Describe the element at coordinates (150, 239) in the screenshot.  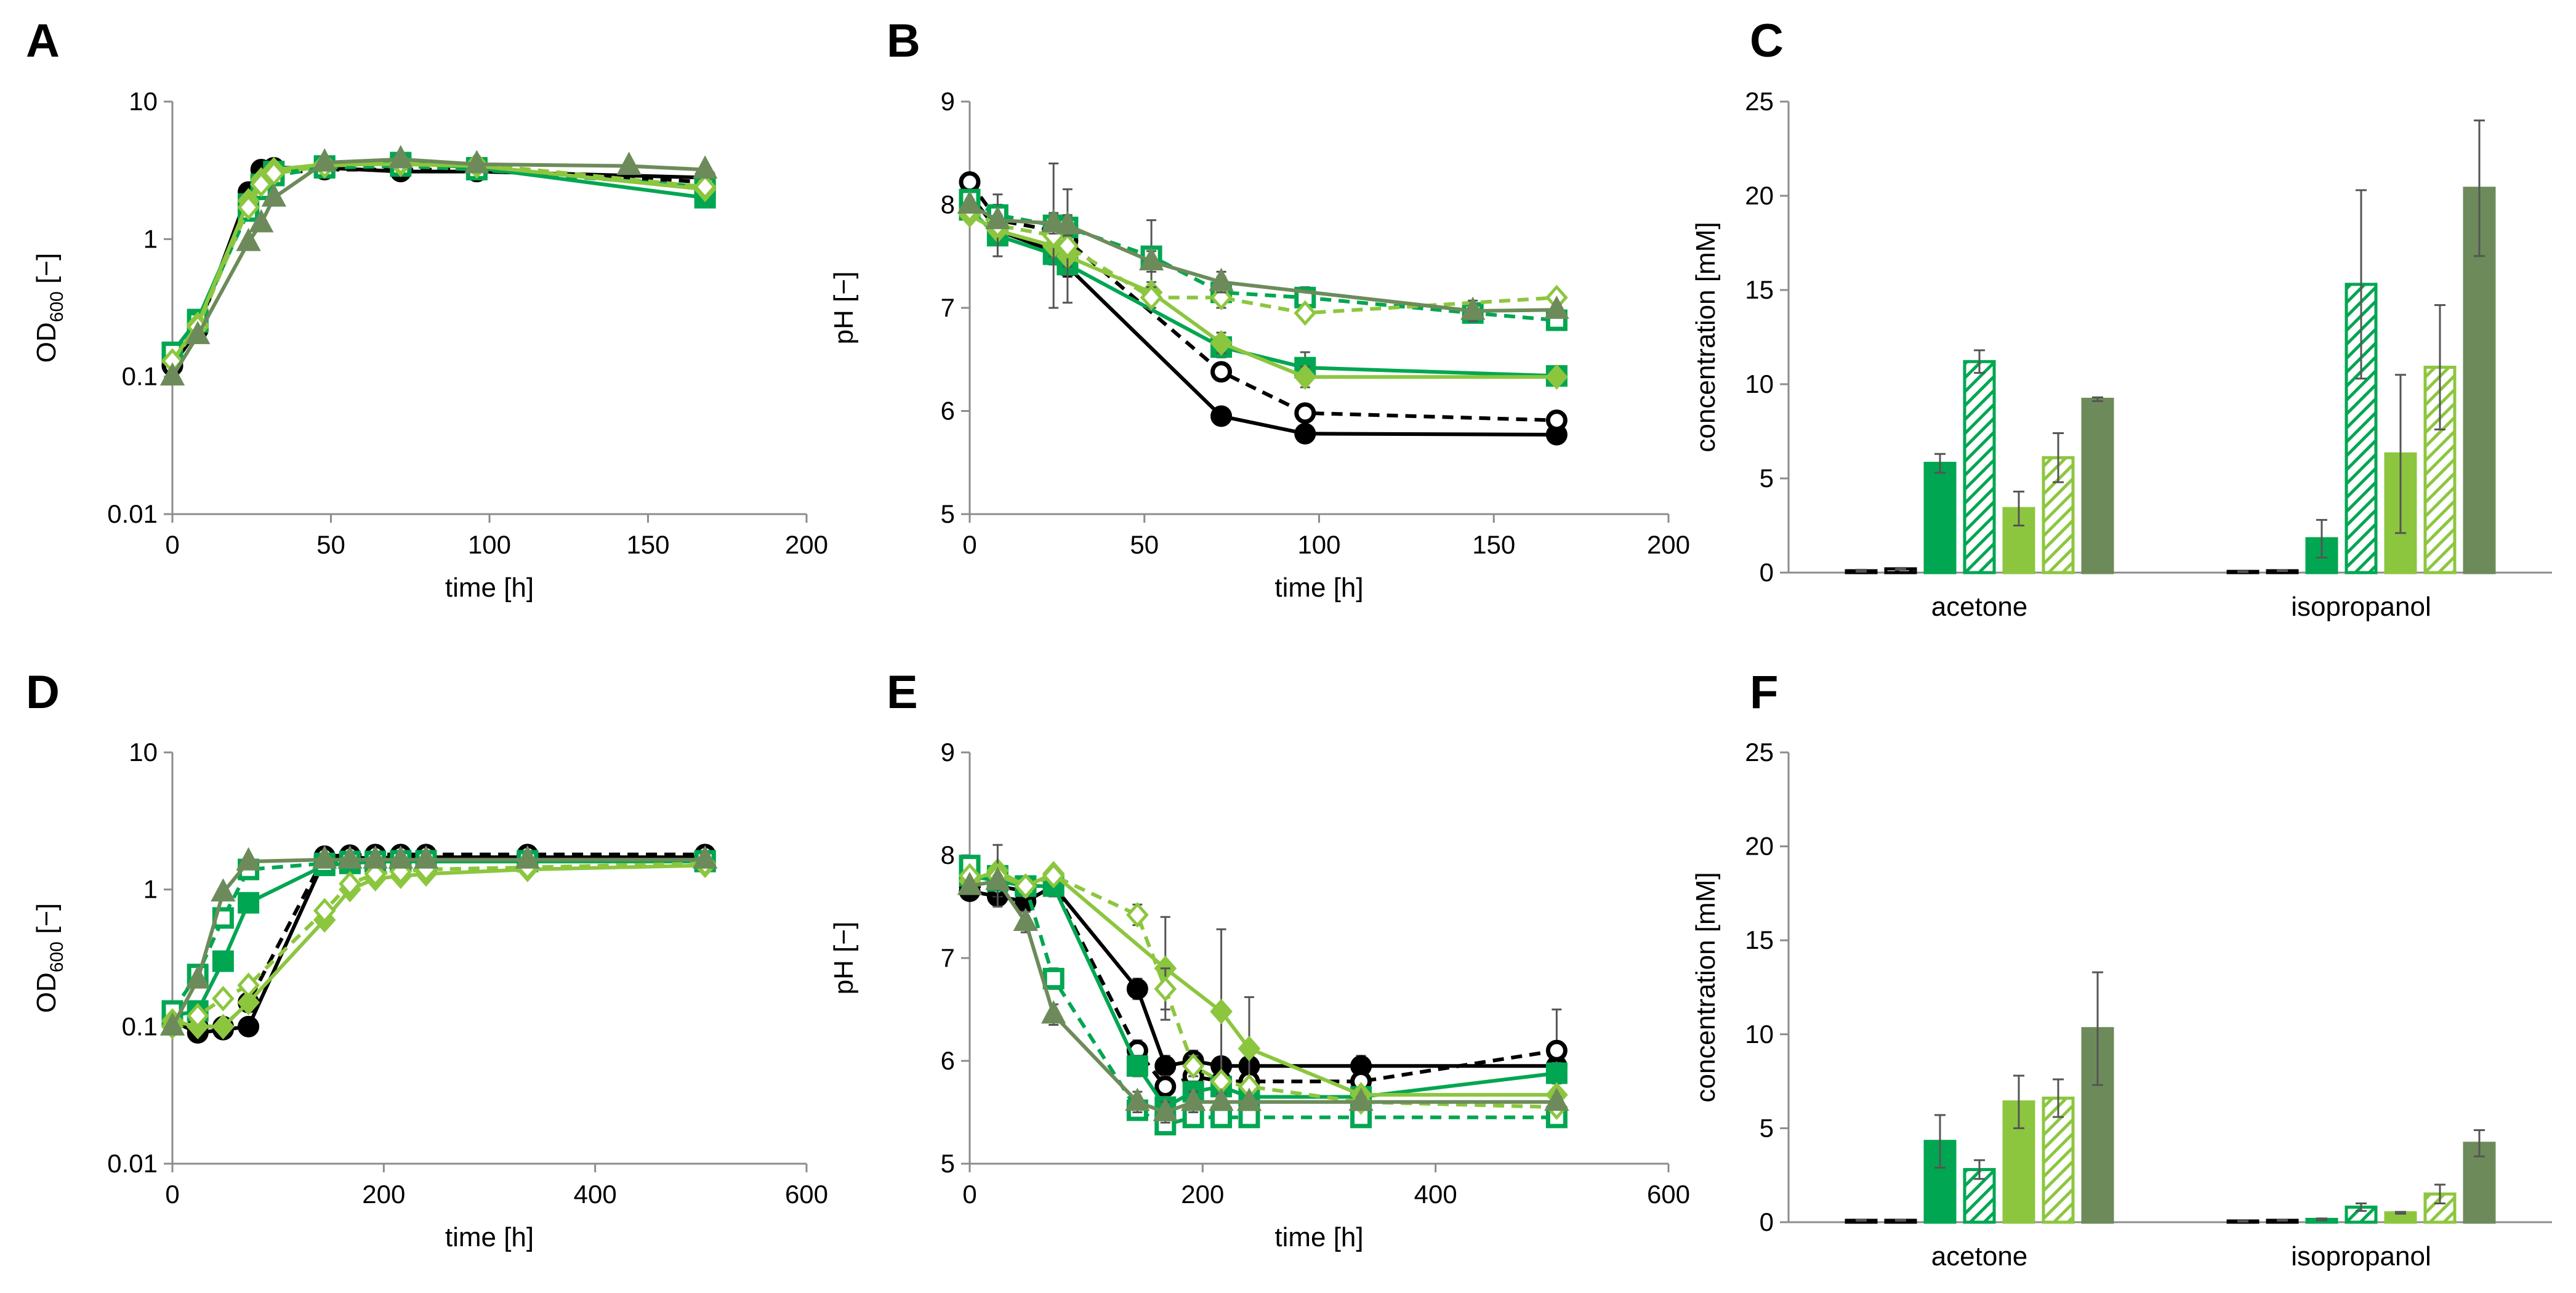
I see `y-tick-label: 1` at that location.